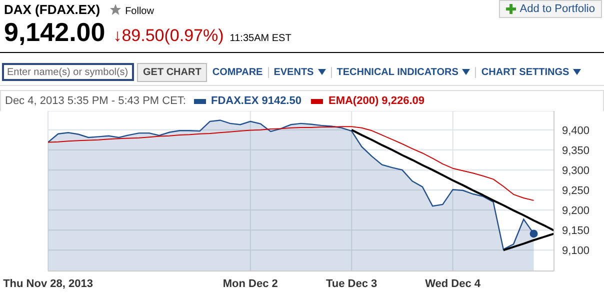 This screenshot has height=297, width=604. Describe the element at coordinates (52, 9) in the screenshot. I see `chart-title: DAX (FDAX.EX)` at that location.